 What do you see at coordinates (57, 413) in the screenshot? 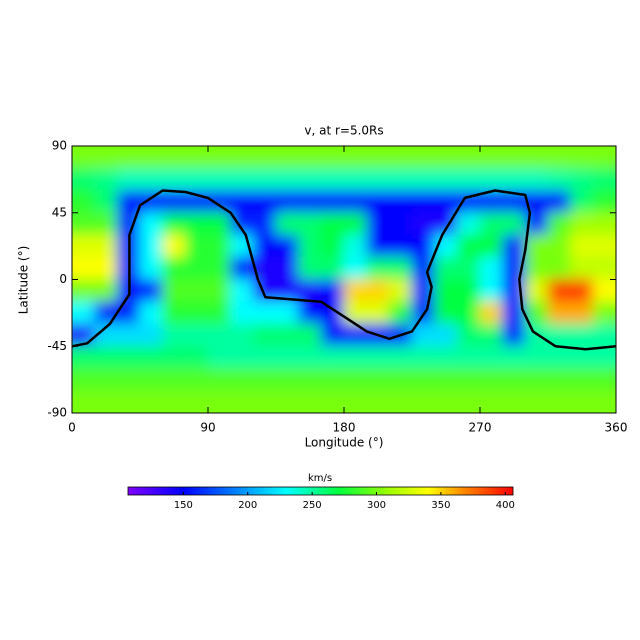
I see `y-tick-label: -90` at bounding box center [57, 413].